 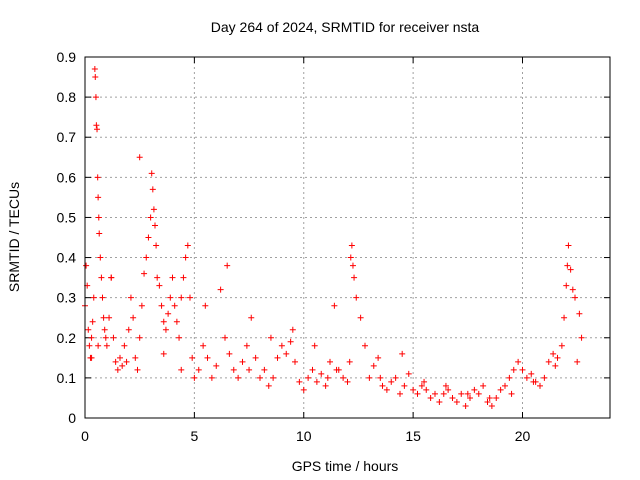 What do you see at coordinates (304, 436) in the screenshot?
I see `x-tick-label: 10` at bounding box center [304, 436].